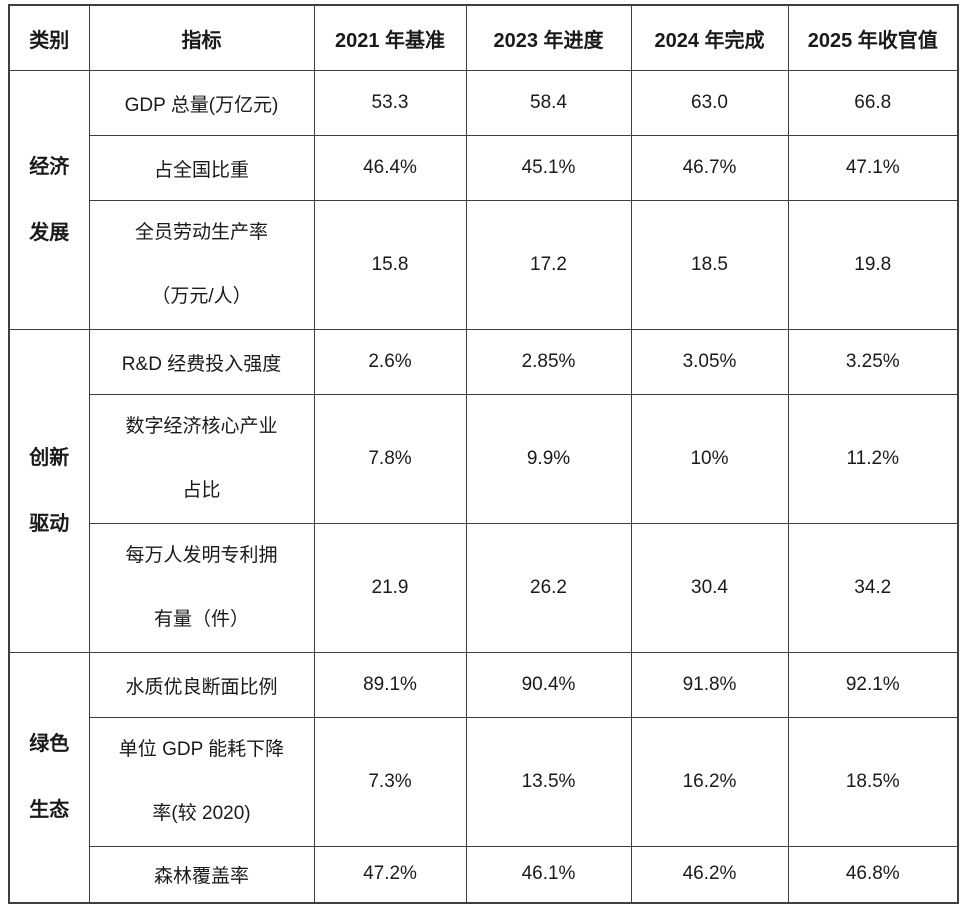  What do you see at coordinates (709, 588) in the screenshot?
I see `value-cell: 30.4` at bounding box center [709, 588].